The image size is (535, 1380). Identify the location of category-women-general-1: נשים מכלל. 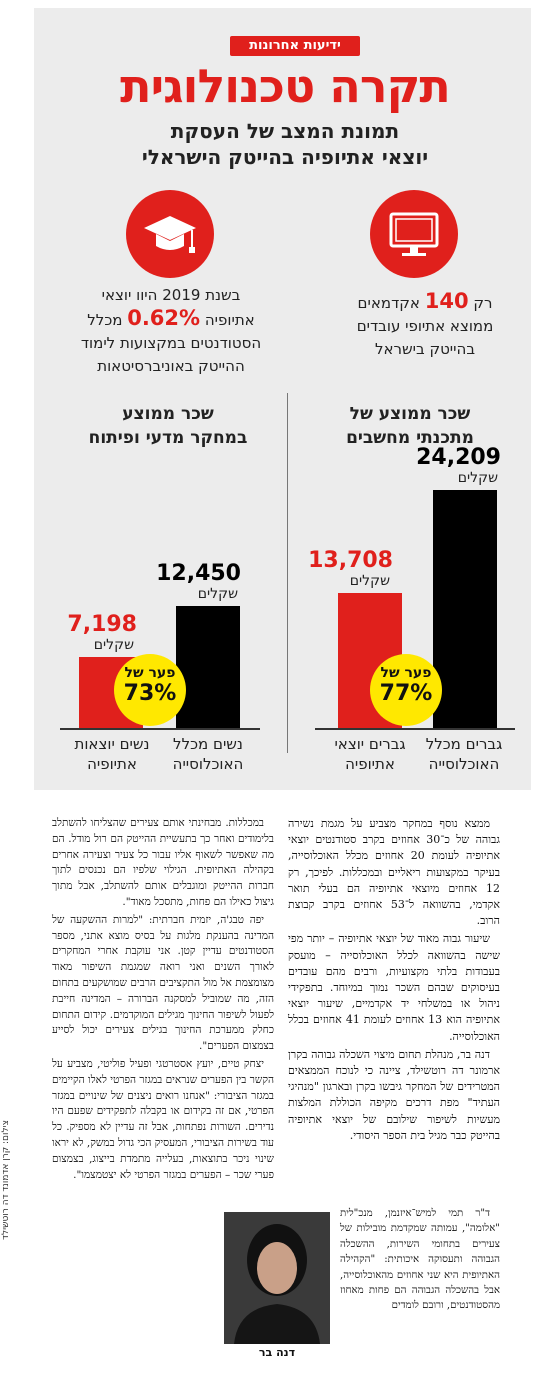
(208, 744).